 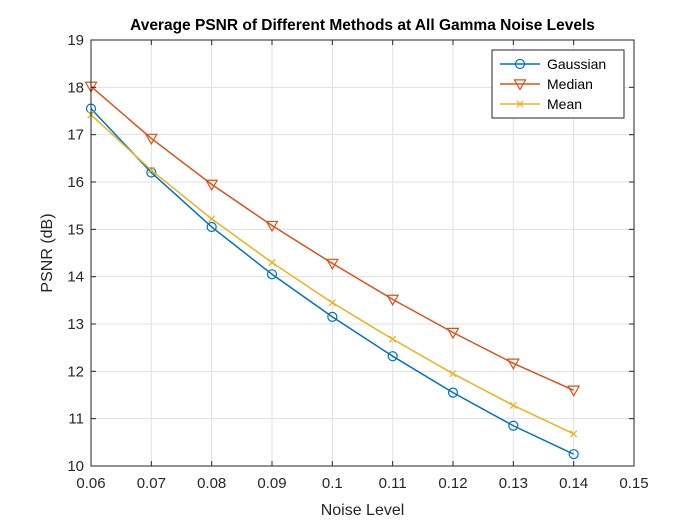 What do you see at coordinates (393, 483) in the screenshot?
I see `x-tick-label: 0.11` at bounding box center [393, 483].